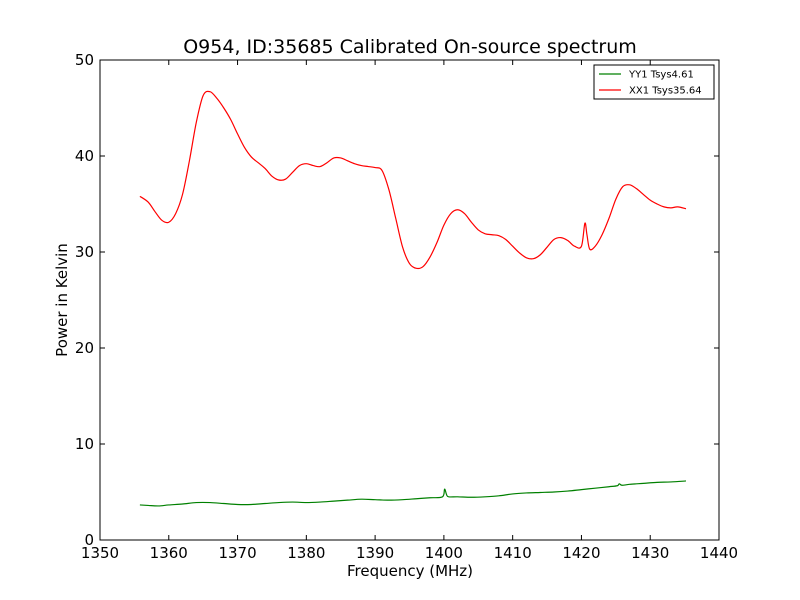 This screenshot has height=600, width=800. Describe the element at coordinates (581, 553) in the screenshot. I see `x-tick-label: 1420` at that location.